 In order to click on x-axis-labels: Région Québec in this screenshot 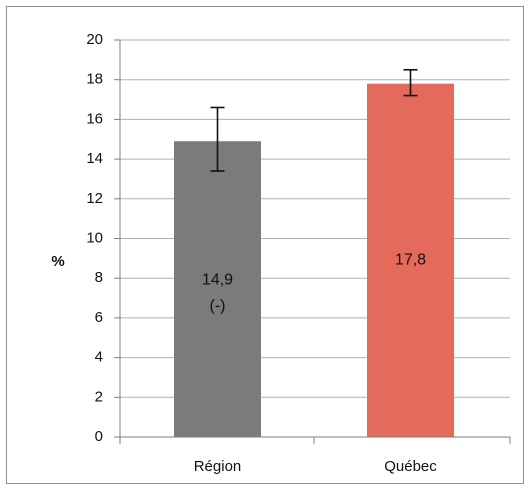, I will do `click(316, 466)`.